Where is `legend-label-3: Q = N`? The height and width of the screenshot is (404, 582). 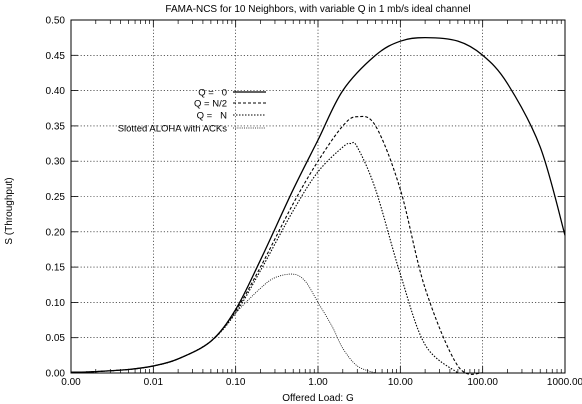
legend-label-3: Q = N is located at coordinates (212, 116).